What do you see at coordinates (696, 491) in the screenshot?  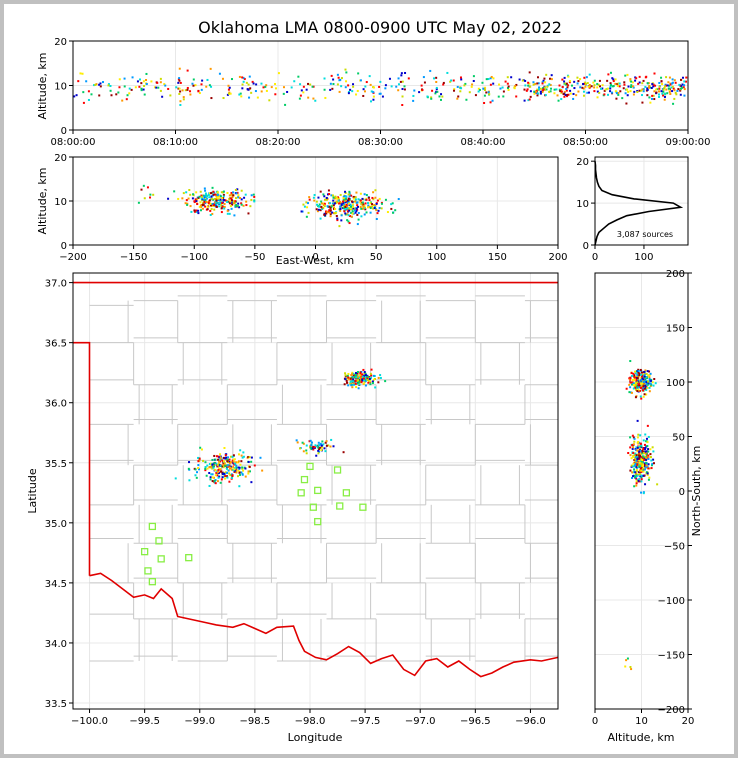 I see `ns-height-ylabel: North-South, km` at bounding box center [696, 491].